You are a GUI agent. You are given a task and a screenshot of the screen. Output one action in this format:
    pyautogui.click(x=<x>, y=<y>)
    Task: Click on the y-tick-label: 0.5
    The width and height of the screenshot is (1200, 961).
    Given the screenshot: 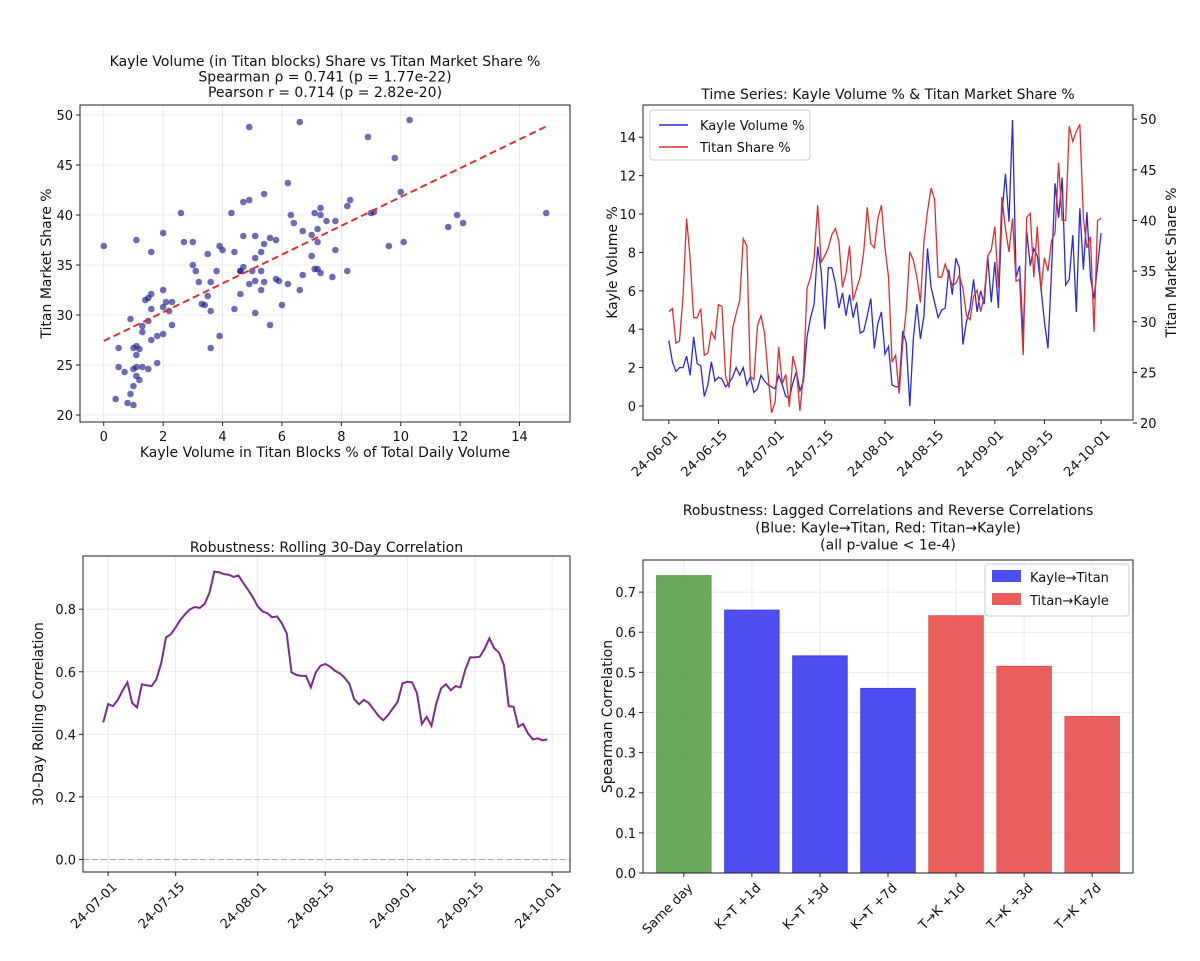 What is the action you would take?
    pyautogui.click(x=625, y=673)
    